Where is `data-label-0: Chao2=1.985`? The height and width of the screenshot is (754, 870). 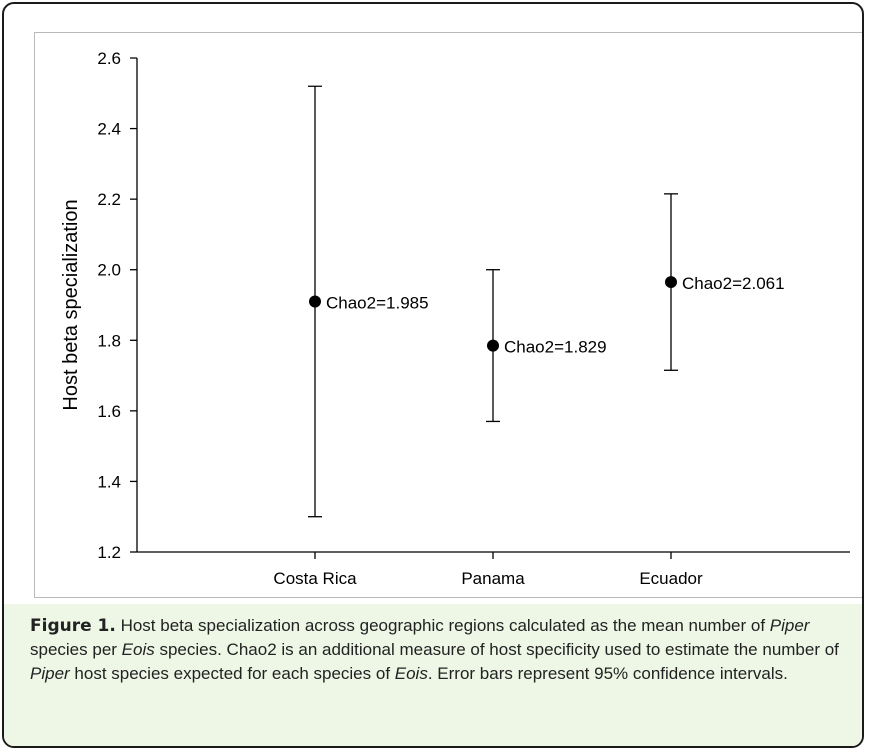
data-label-0: Chao2=1.985 is located at coordinates (377, 302).